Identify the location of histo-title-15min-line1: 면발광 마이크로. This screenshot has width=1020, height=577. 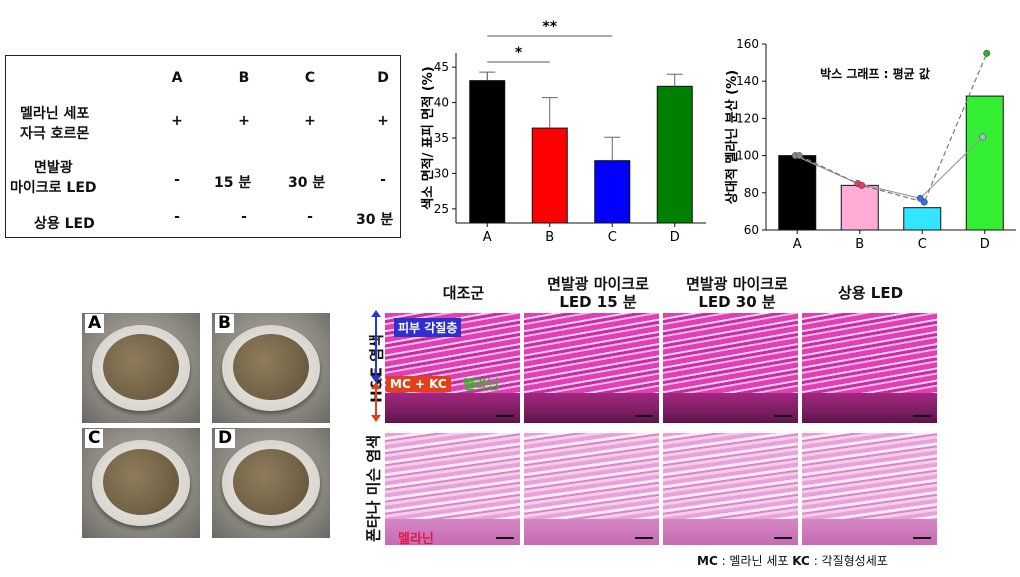
(598, 284).